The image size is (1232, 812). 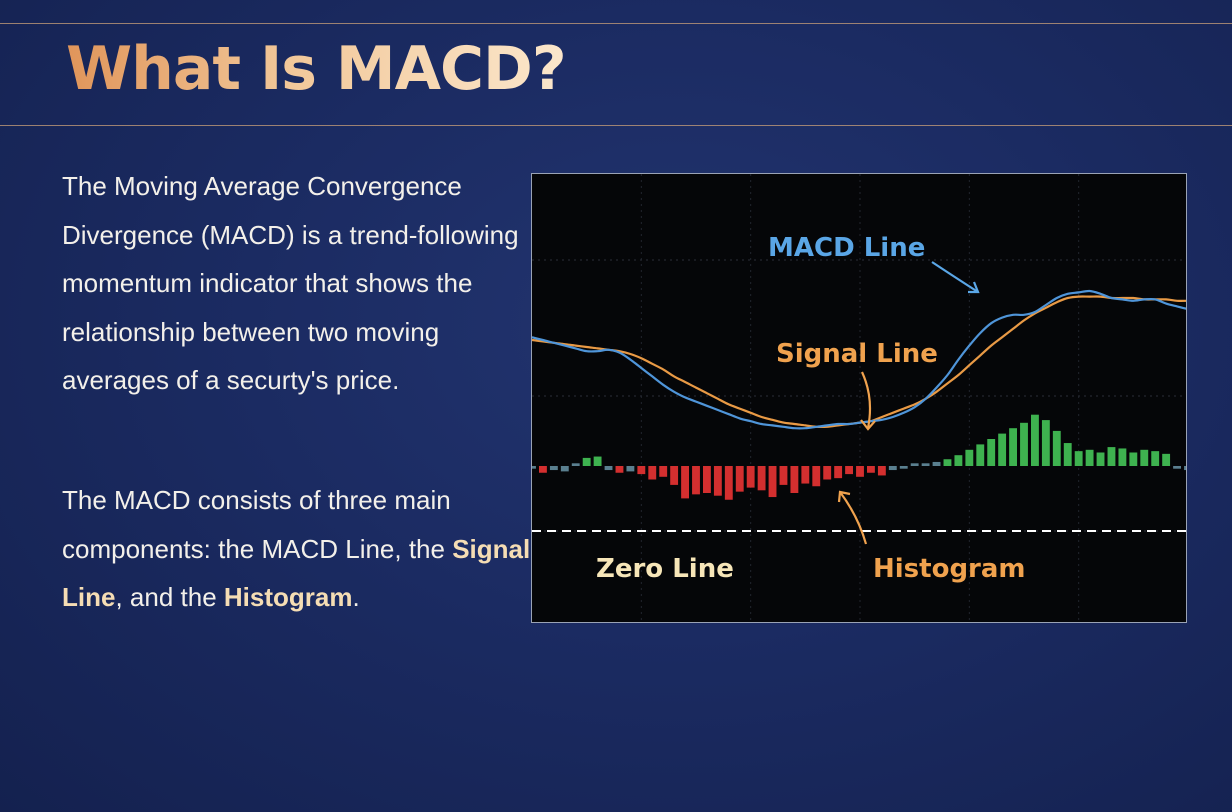 What do you see at coordinates (868, 401) in the screenshot?
I see `signal-arrow` at bounding box center [868, 401].